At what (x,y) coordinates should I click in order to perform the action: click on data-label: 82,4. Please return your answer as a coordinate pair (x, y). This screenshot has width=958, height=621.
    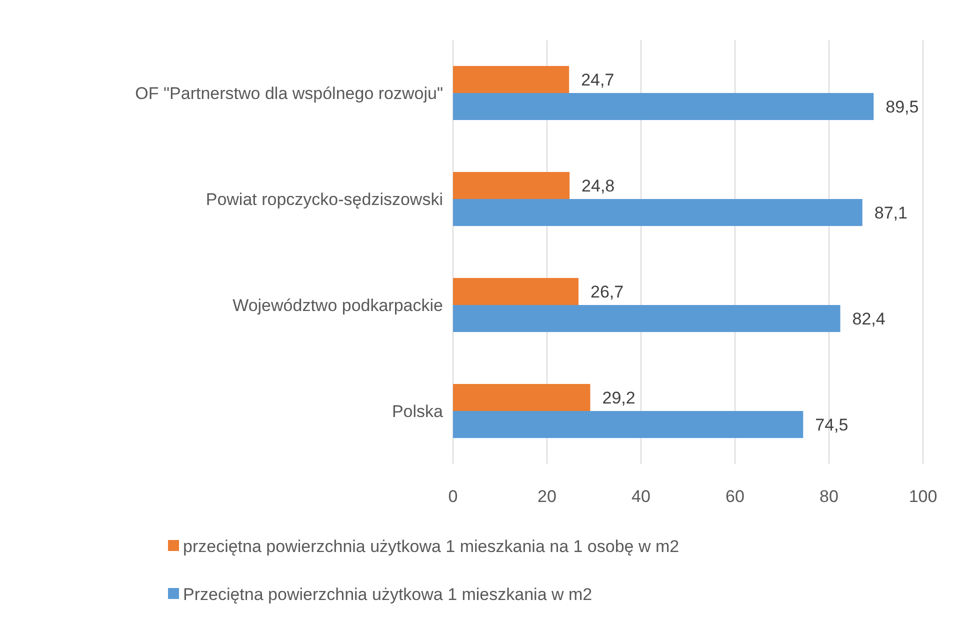
    Looking at the image, I should click on (869, 319).